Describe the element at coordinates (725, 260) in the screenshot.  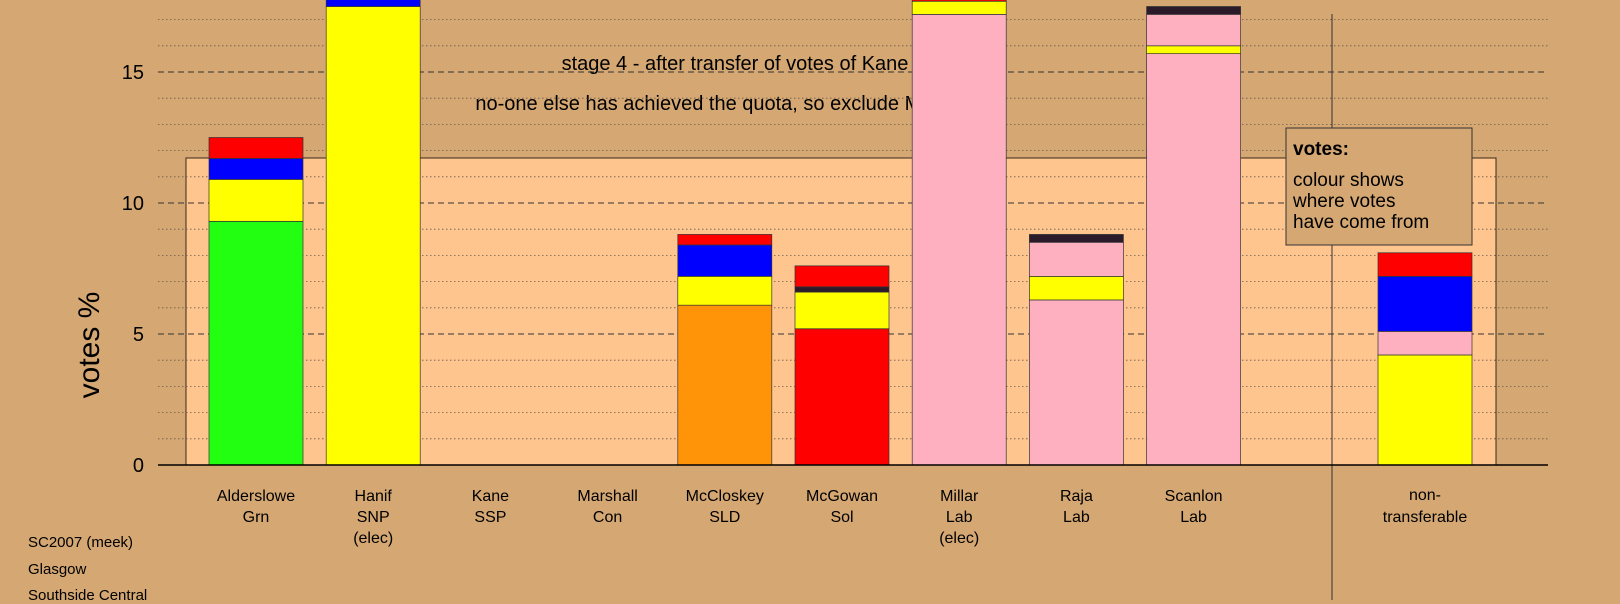
I see `bar-mccloskey-segment-blue` at that location.